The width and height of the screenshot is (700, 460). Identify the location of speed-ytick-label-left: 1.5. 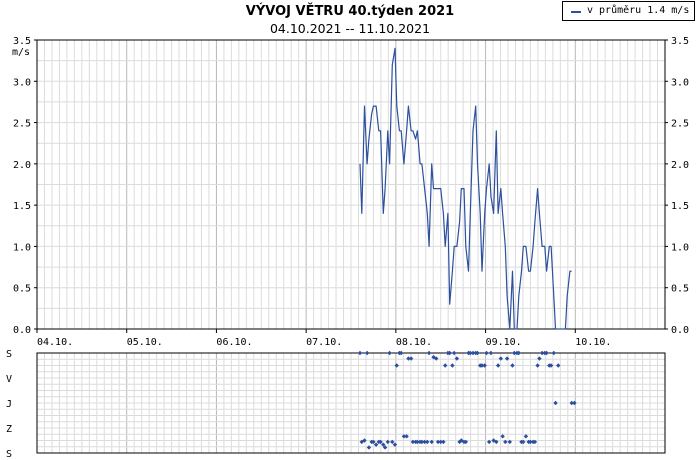
(22, 206).